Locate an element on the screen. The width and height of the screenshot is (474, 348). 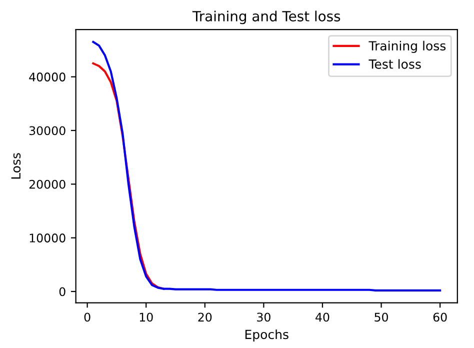
y-tick-label: 40000 is located at coordinates (47, 77).